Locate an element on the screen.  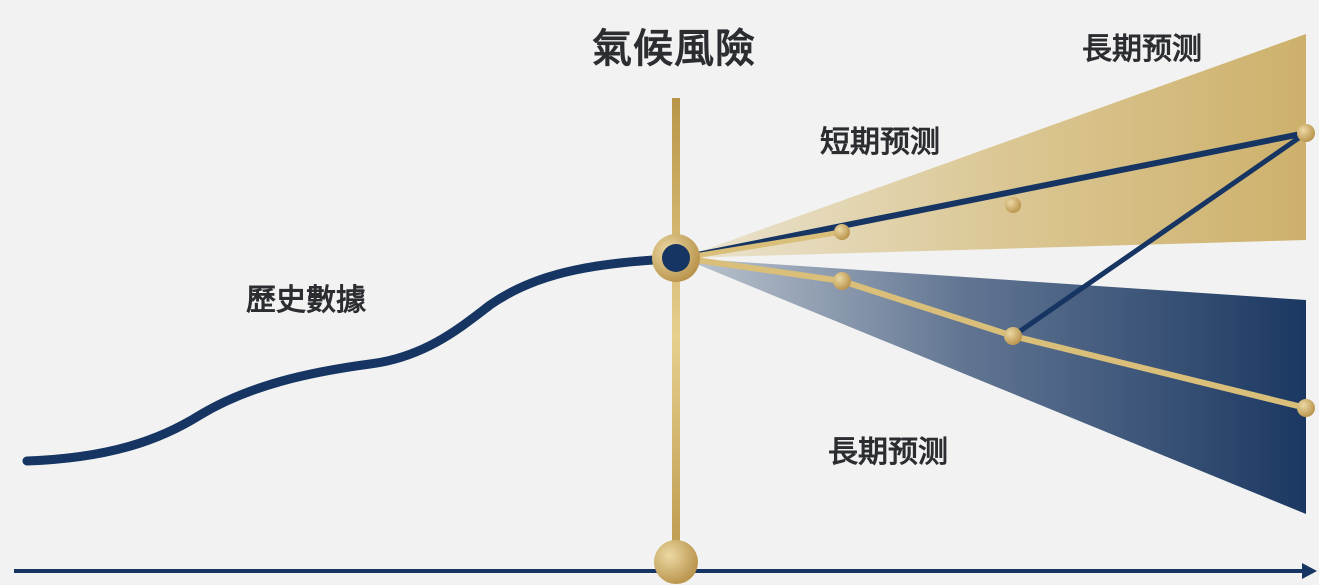
present-node-core is located at coordinates (676, 258).